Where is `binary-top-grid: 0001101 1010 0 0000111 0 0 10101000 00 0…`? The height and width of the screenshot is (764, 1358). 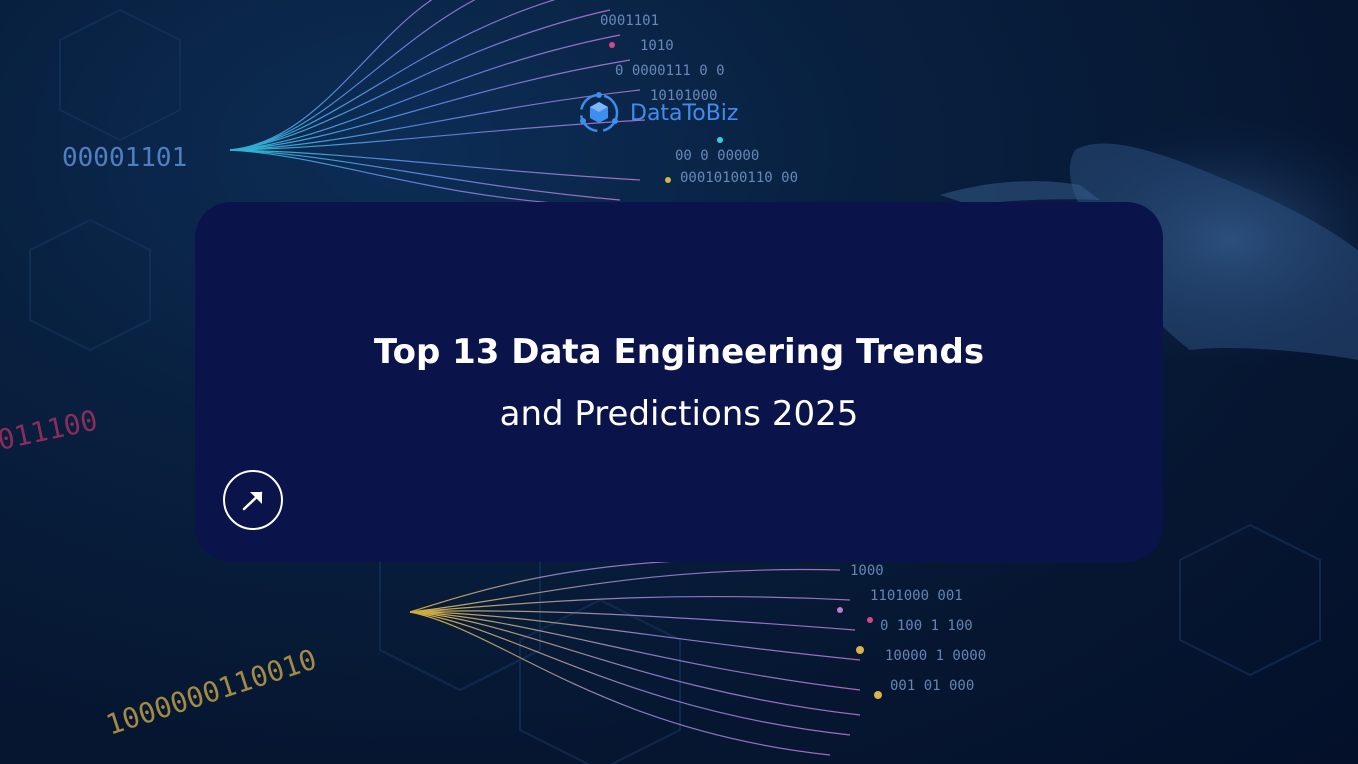 binary-top-grid: 0001101 1010 0 0000111 0 0 10101000 00 0… is located at coordinates (699, 99).